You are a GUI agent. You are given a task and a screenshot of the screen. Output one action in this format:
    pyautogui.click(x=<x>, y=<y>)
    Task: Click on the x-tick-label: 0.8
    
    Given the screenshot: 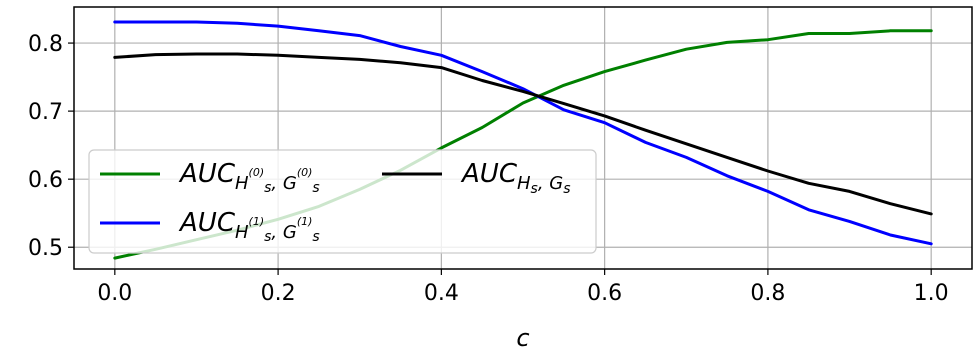 What is the action you would take?
    pyautogui.click(x=767, y=293)
    